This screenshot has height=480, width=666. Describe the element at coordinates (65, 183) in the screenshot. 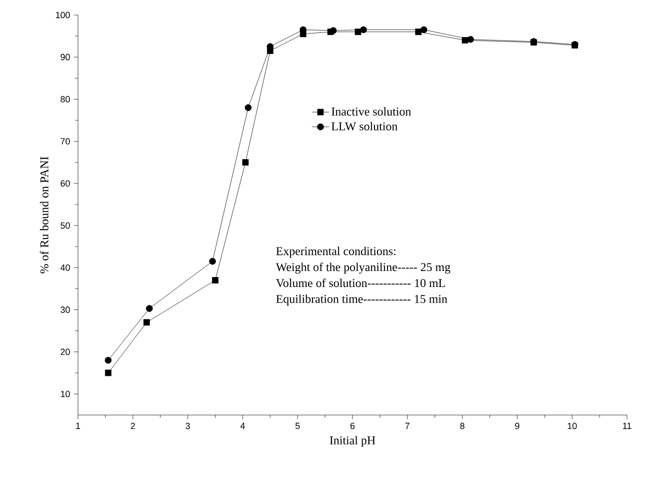

I see `y-tick-label: 60` at that location.